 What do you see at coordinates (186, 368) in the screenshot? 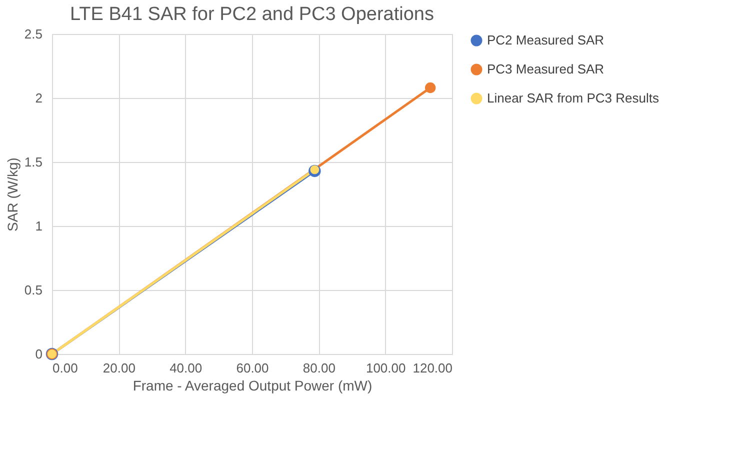
I see `x-tick-label: 40.00` at bounding box center [186, 368].